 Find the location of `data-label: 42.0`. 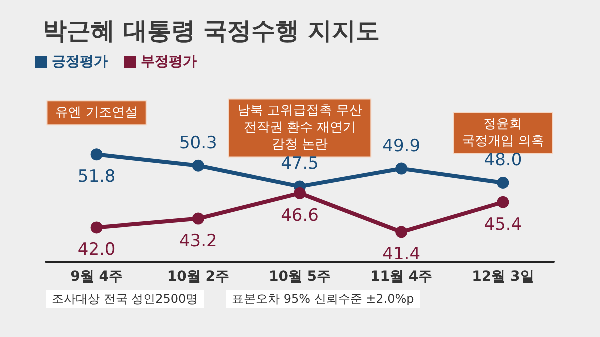

data-label: 42.0 is located at coordinates (97, 250).